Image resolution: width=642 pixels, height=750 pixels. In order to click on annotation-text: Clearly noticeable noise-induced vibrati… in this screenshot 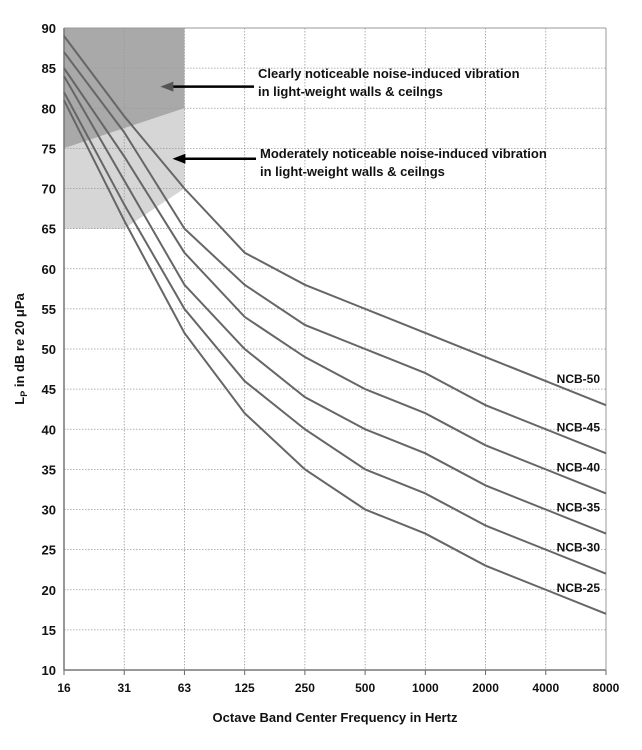, I will do `click(389, 73)`.